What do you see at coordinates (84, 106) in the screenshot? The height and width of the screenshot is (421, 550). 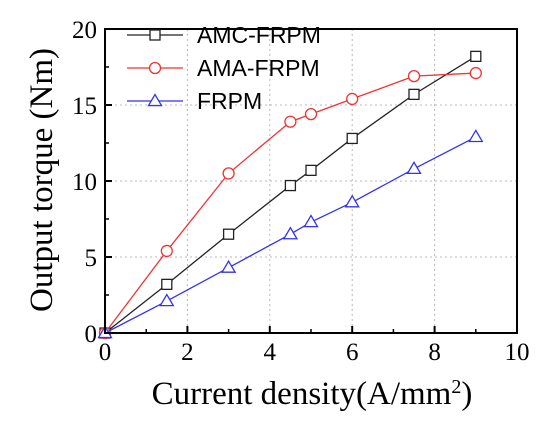 I see `y-tick-label: 15` at bounding box center [84, 106].